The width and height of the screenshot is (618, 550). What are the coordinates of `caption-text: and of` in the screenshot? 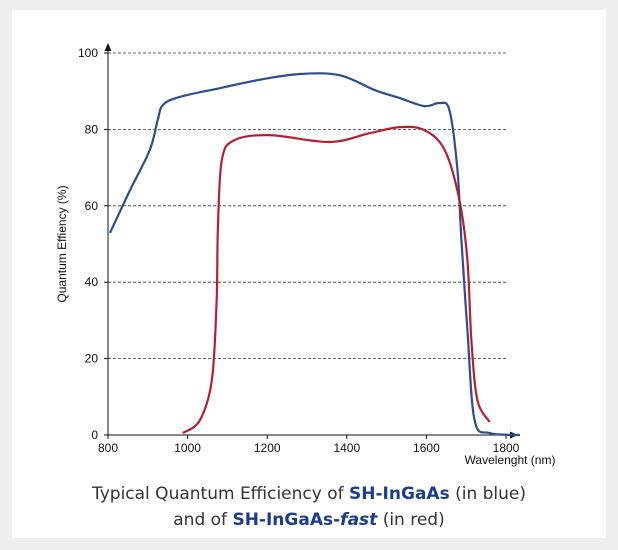 It's located at (203, 520).